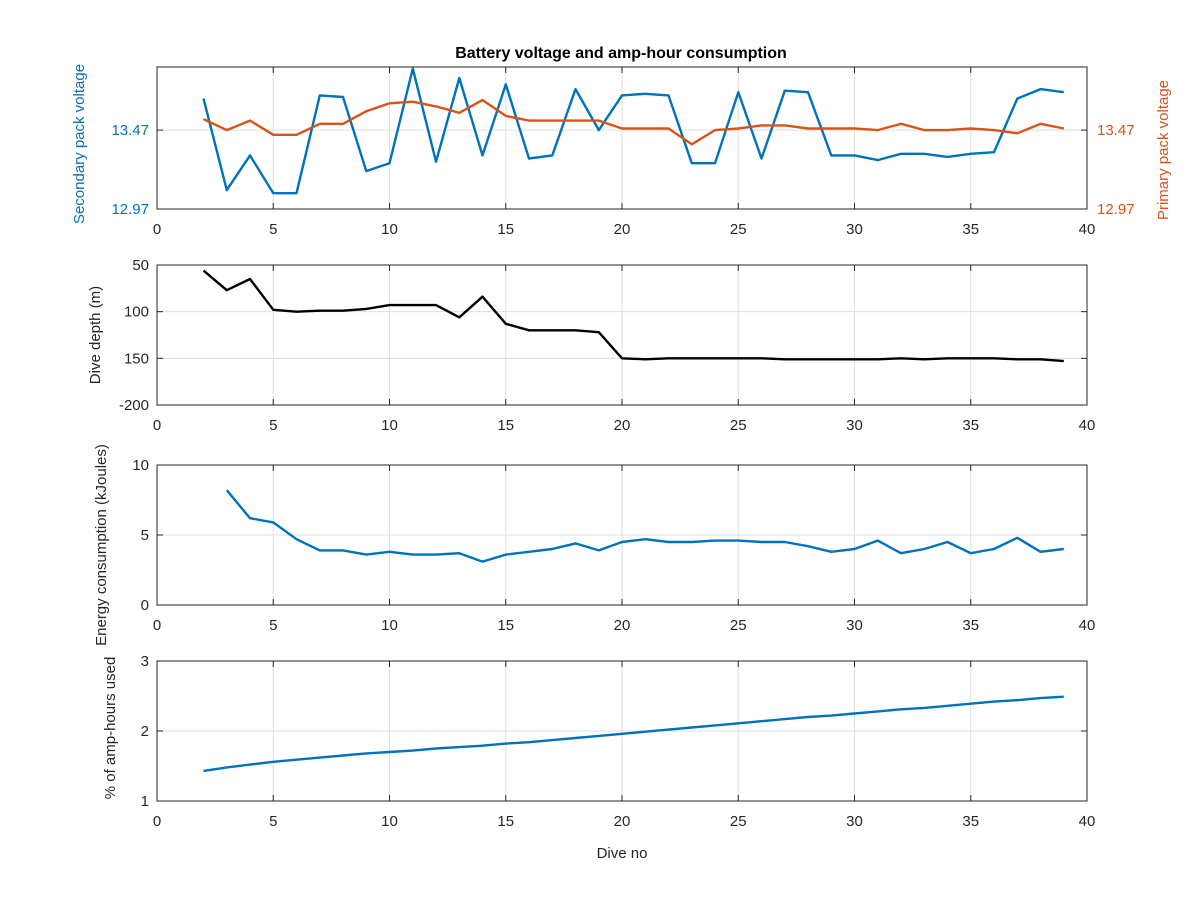 The width and height of the screenshot is (1200, 900). Describe the element at coordinates (134, 405) in the screenshot. I see `y-tick-label: -200` at that location.